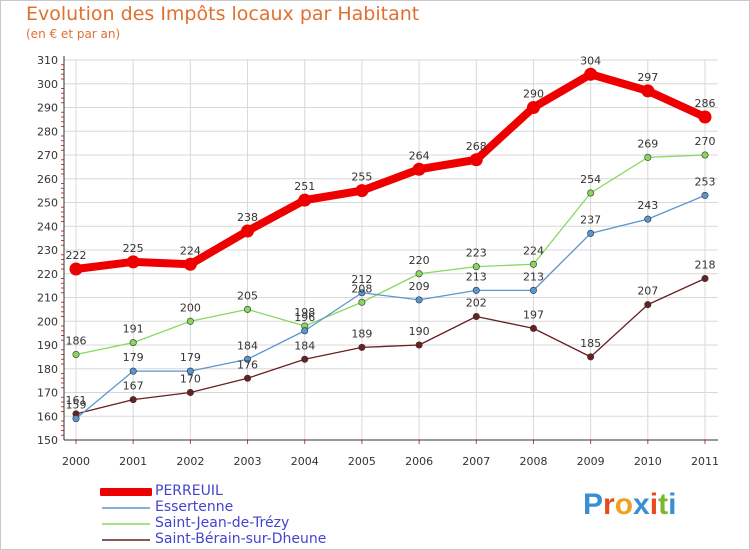 Image resolution: width=750 pixels, height=550 pixels. I want to click on x-tick-label-2004: 2004, so click(305, 461).